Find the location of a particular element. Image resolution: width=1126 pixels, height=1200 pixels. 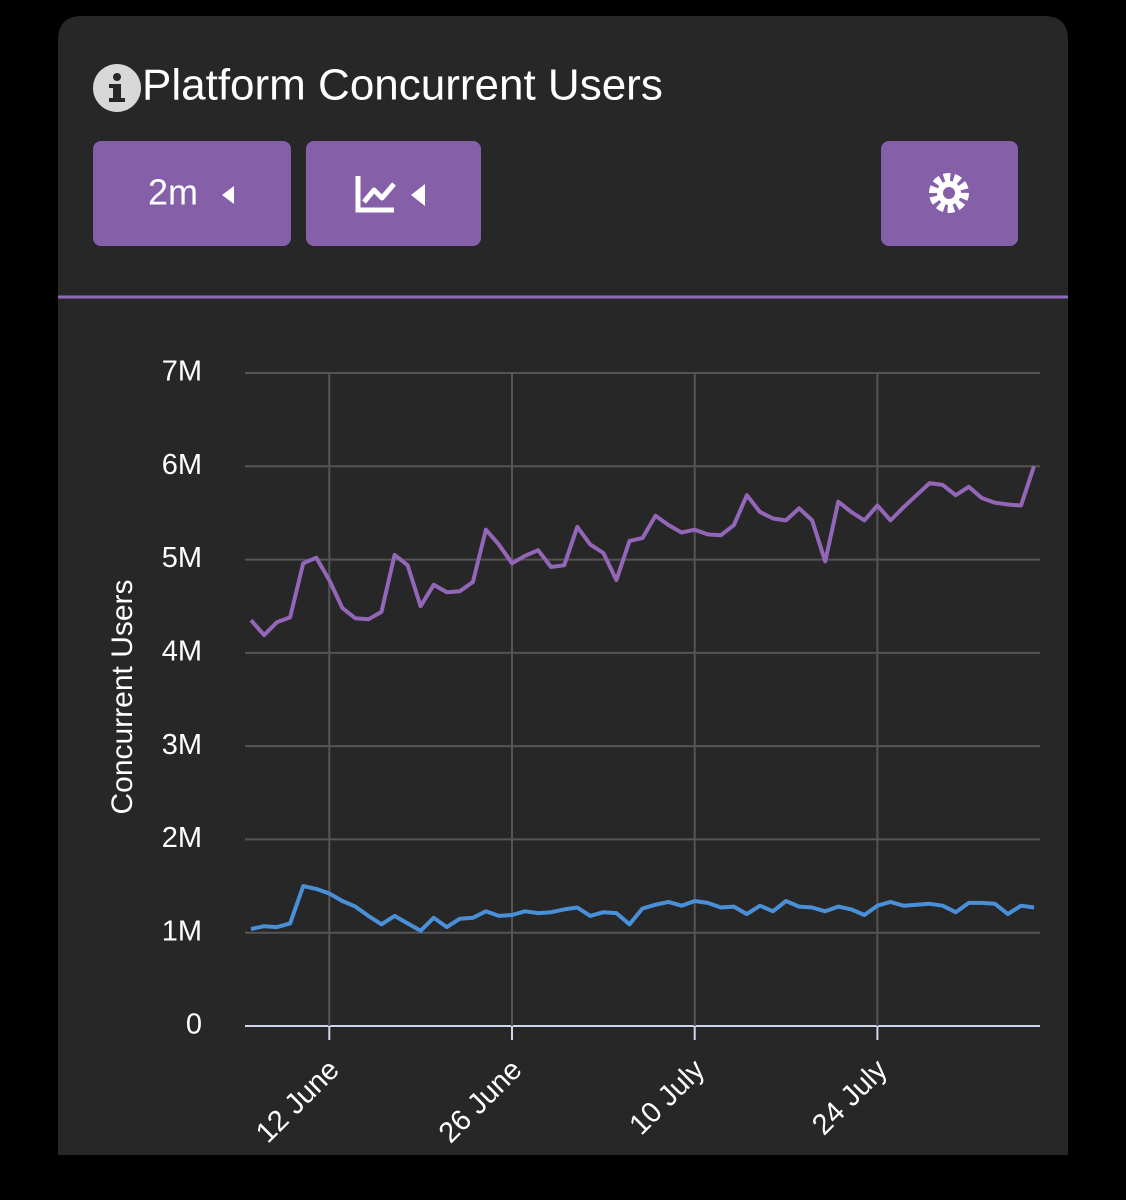

info-icon is located at coordinates (117, 88).